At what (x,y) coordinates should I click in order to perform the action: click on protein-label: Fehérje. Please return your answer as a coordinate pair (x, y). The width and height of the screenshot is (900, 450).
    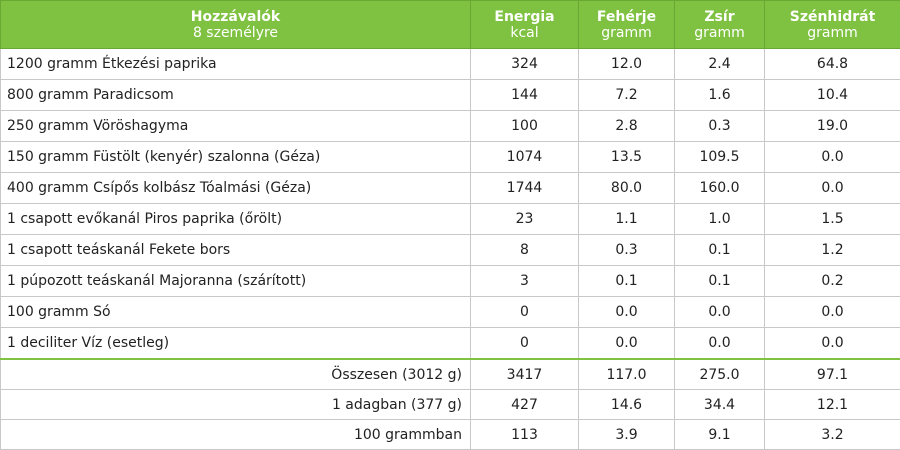
    Looking at the image, I should click on (626, 17).